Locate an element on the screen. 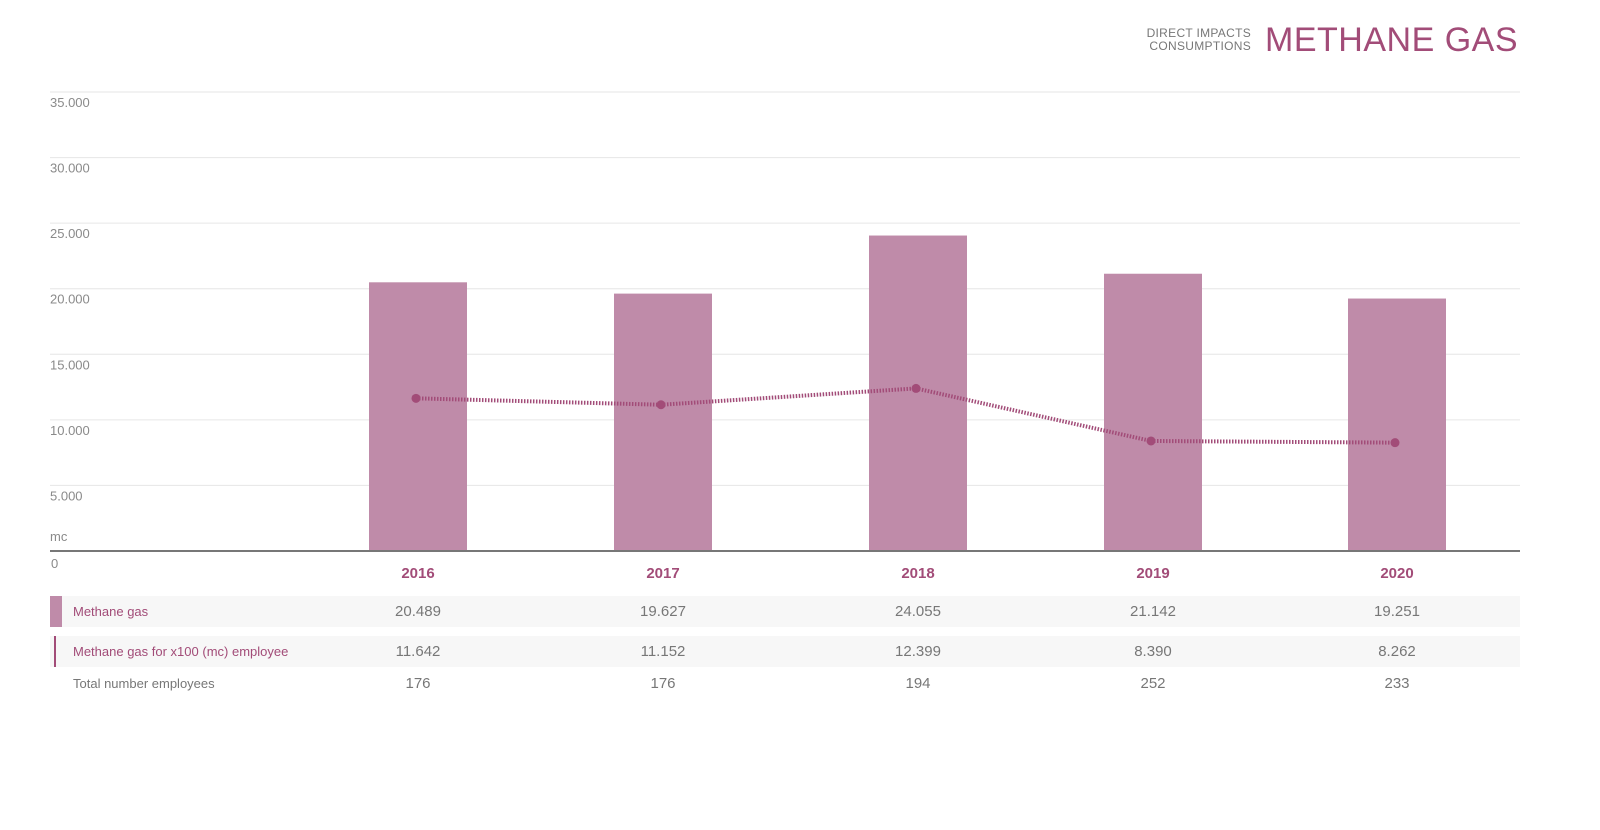  subtitle-line-1: DIRECT IMPACTS is located at coordinates (1199, 33).